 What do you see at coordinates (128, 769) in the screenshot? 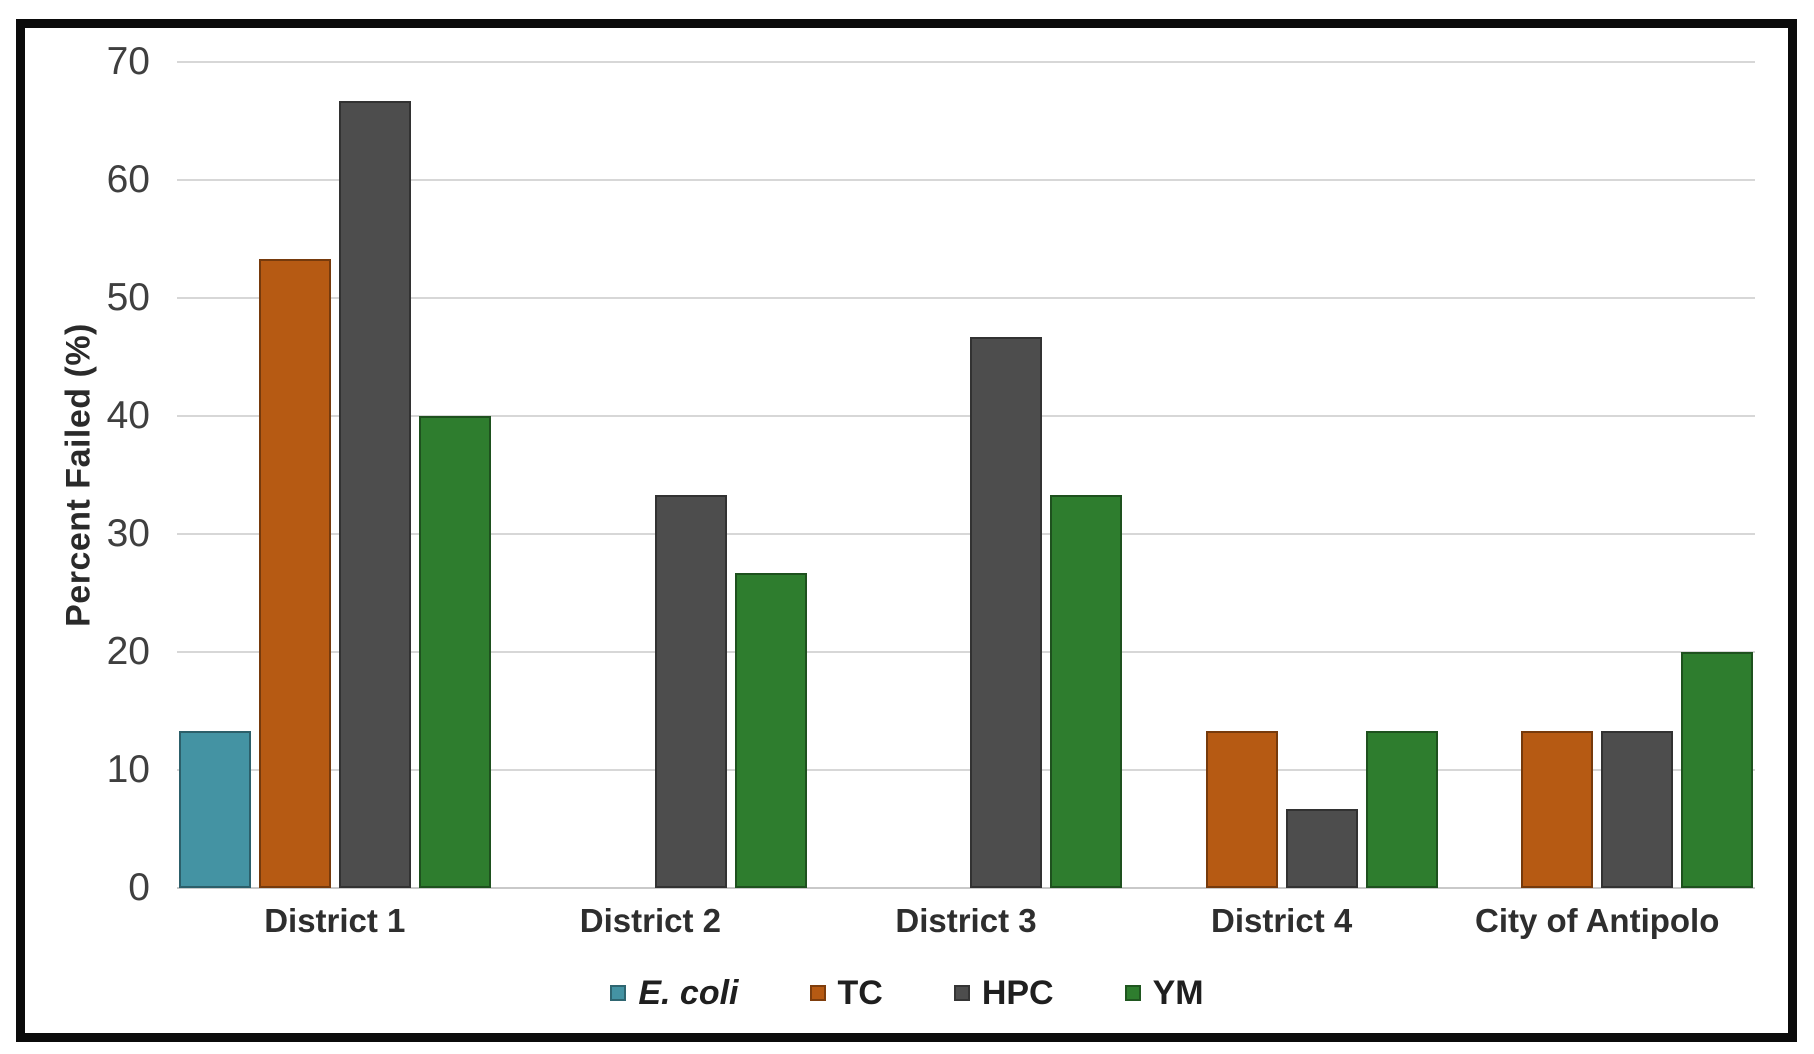
I see `y-axis-tick-label-10: 10` at bounding box center [128, 769].